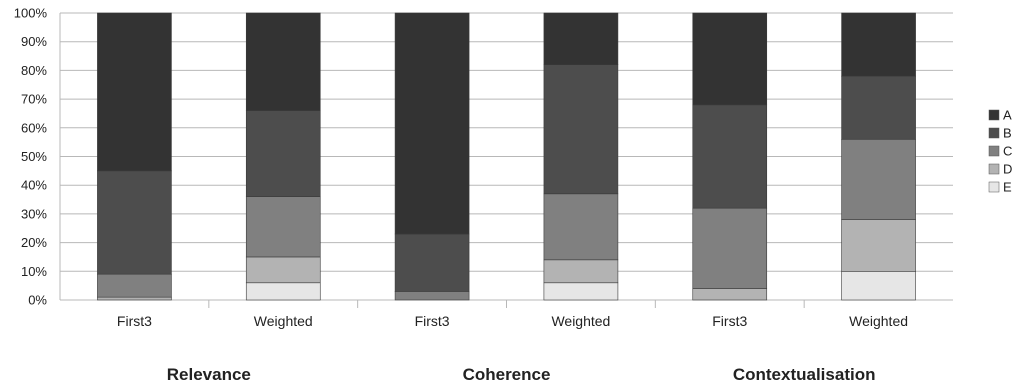 The height and width of the screenshot is (387, 1029). What do you see at coordinates (994, 187) in the screenshot?
I see `legend-swatch-e` at bounding box center [994, 187].